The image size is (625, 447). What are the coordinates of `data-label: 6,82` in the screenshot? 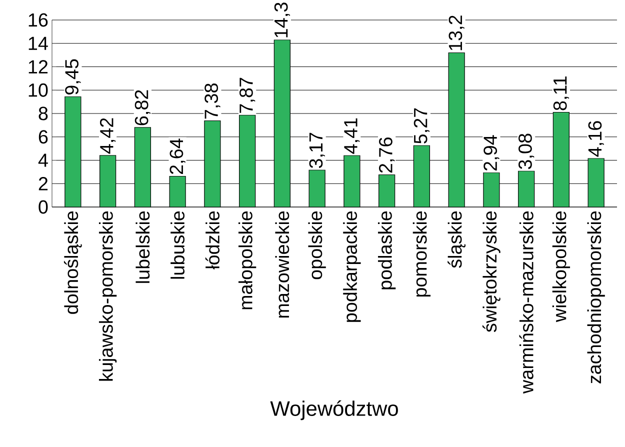 It's located at (142, 108).